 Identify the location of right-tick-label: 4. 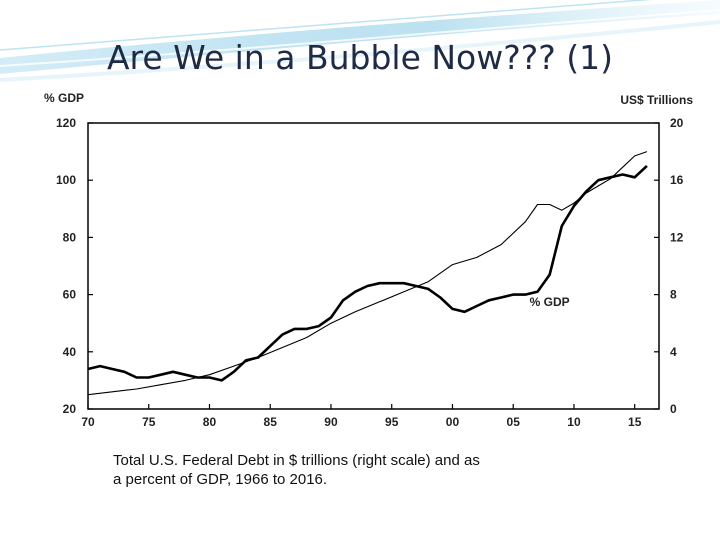
(673, 352).